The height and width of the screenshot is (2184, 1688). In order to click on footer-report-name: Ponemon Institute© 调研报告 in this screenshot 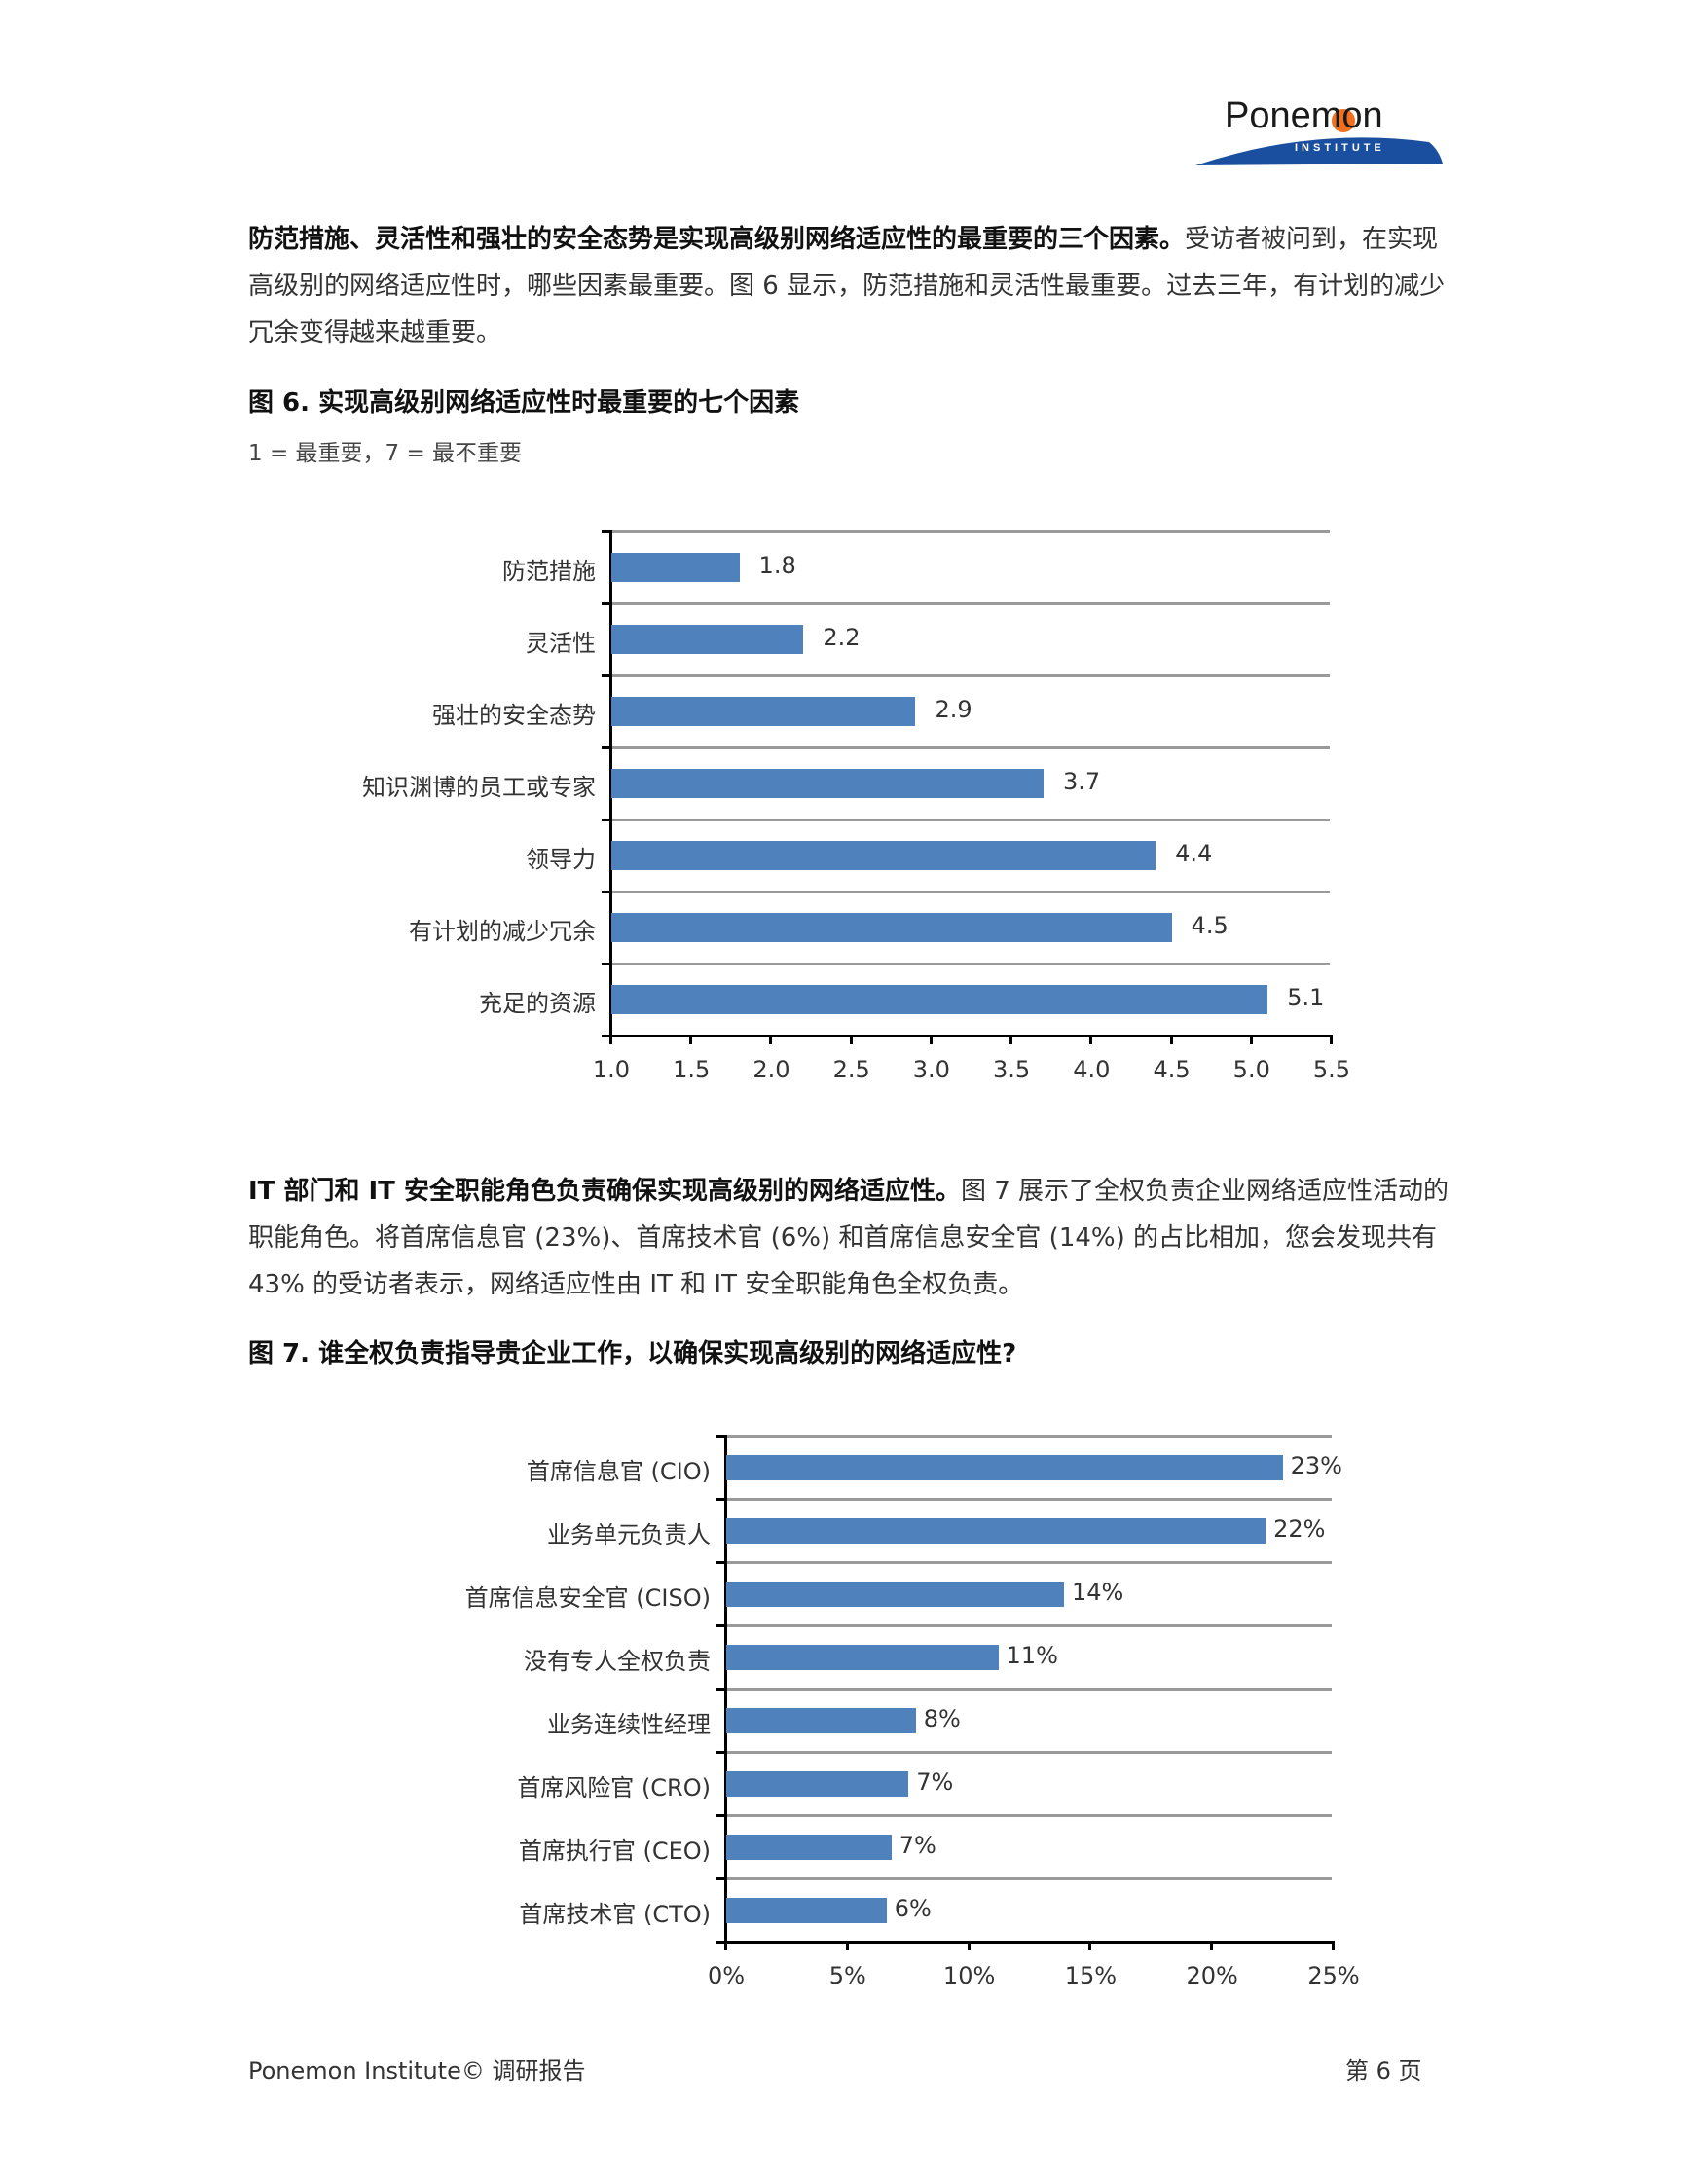, I will do `click(417, 2071)`.